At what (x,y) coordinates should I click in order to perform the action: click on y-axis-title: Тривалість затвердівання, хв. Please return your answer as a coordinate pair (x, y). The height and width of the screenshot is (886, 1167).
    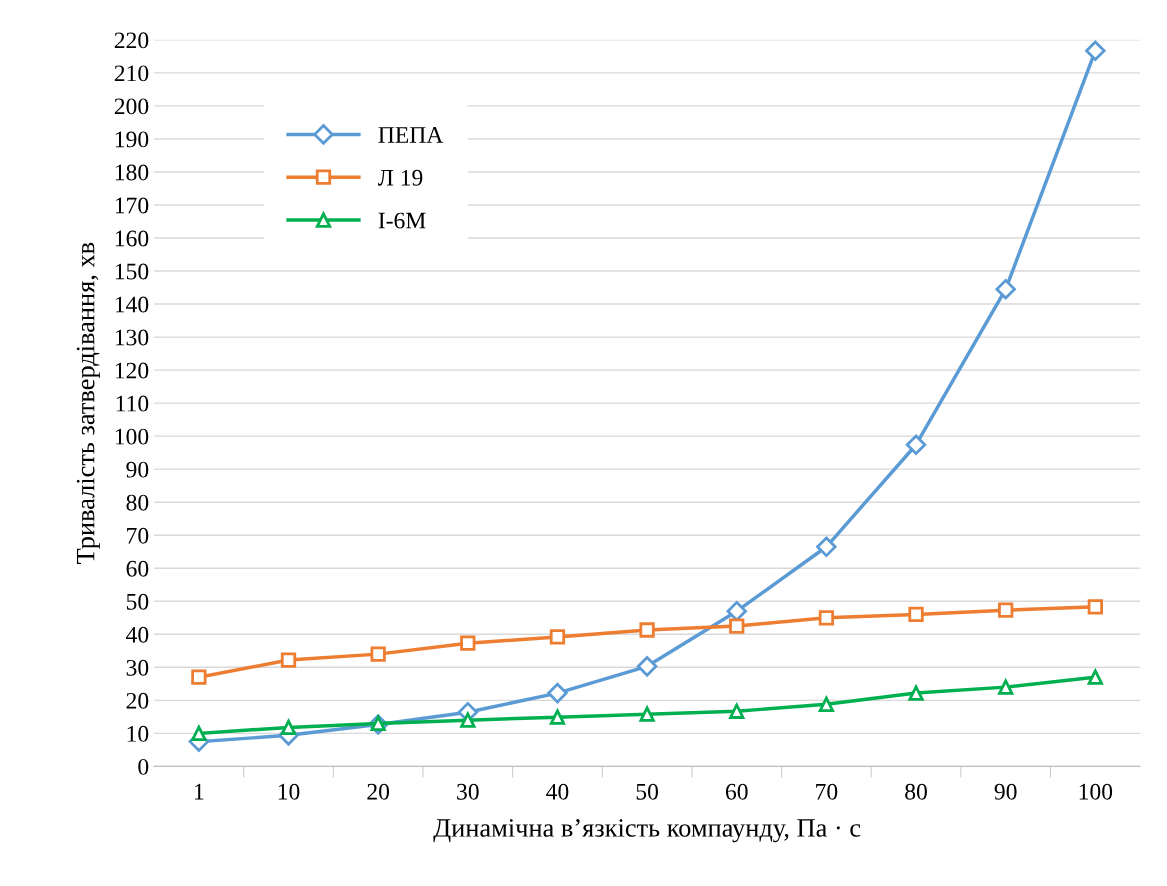
    Looking at the image, I should click on (88, 403).